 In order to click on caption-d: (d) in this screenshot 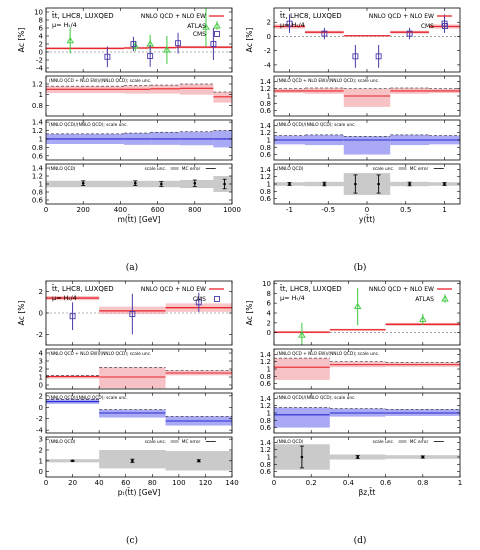, I will do `click(360, 541)`.